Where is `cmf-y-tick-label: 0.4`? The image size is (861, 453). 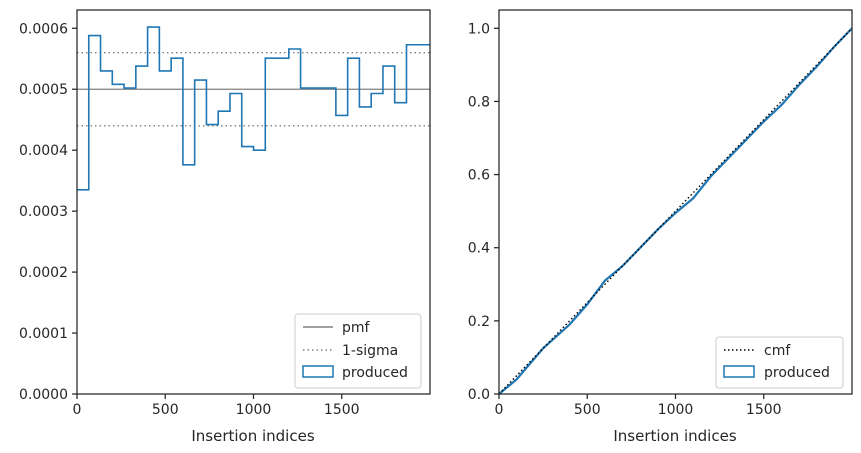
cmf-y-tick-label: 0.4 is located at coordinates (479, 249).